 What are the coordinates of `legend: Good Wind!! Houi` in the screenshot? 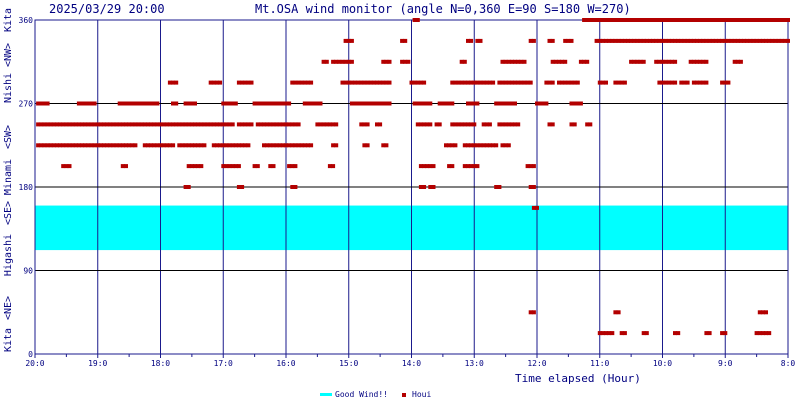 It's located at (375, 394).